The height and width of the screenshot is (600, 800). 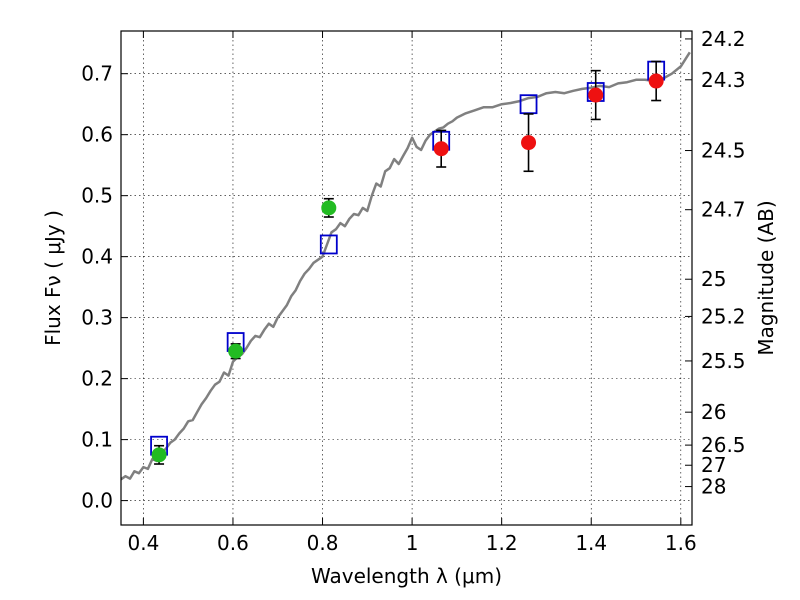 What do you see at coordinates (406, 576) in the screenshot?
I see `x-axis-label: Wavelength λ (μm)` at bounding box center [406, 576].